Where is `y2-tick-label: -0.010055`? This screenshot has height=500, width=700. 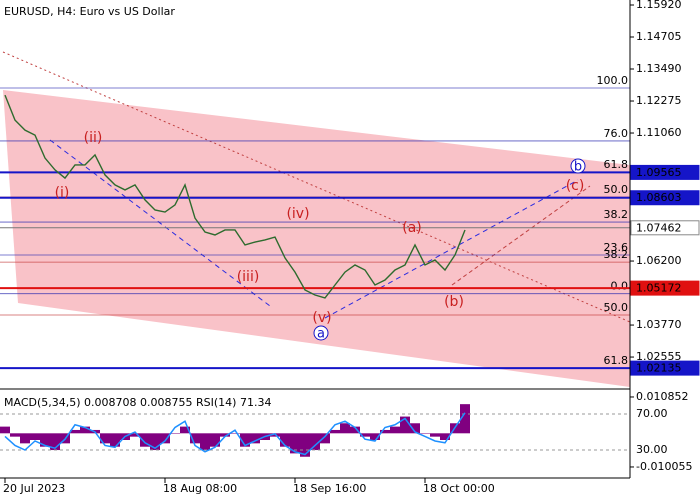
y2-tick-label: -0.010055 is located at coordinates (664, 466).